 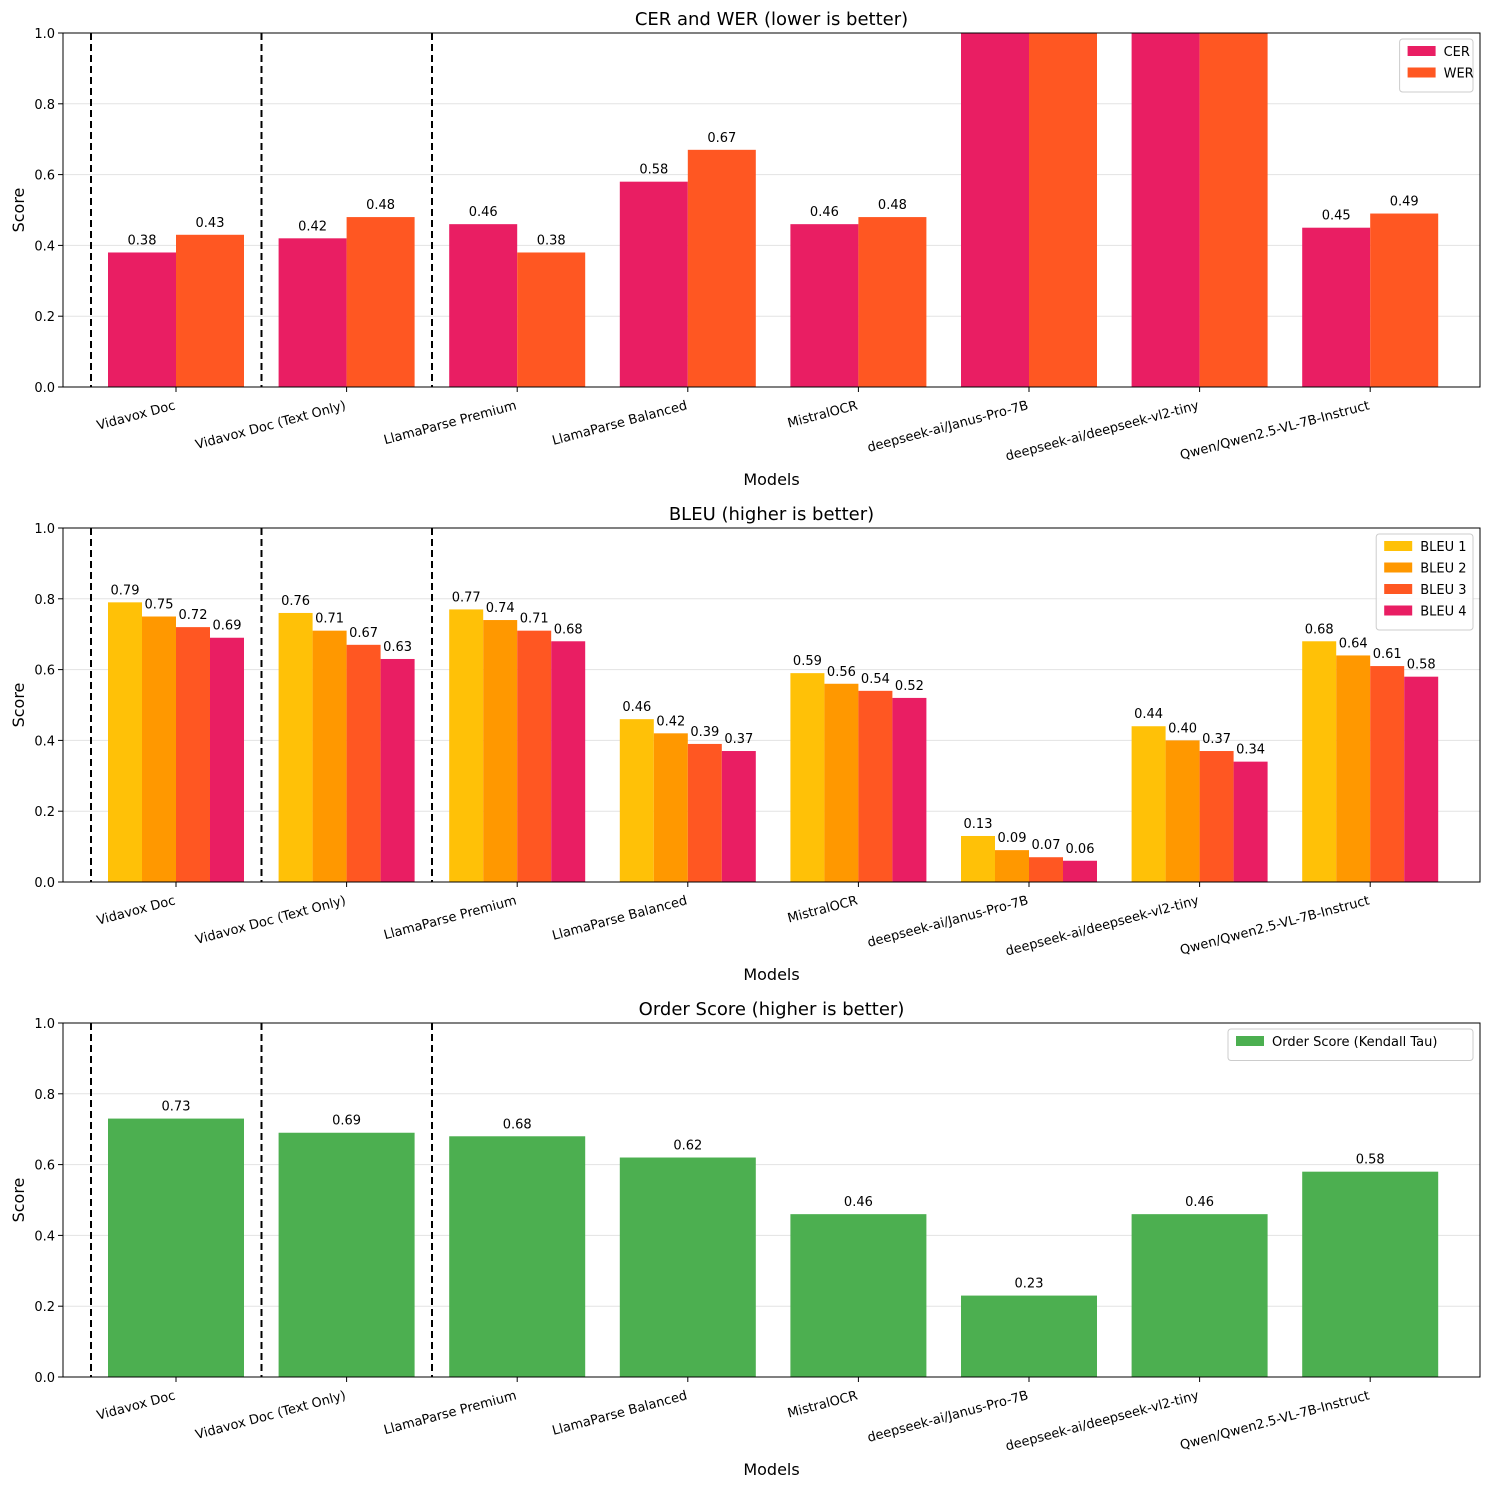 I want to click on legend-label: Order Score (Kendall Tau), so click(x=1354, y=1042).